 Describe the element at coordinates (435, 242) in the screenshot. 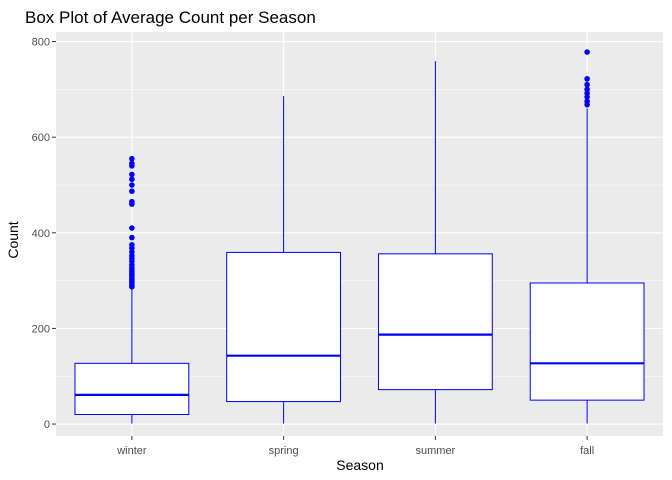

I see `box-summer` at that location.